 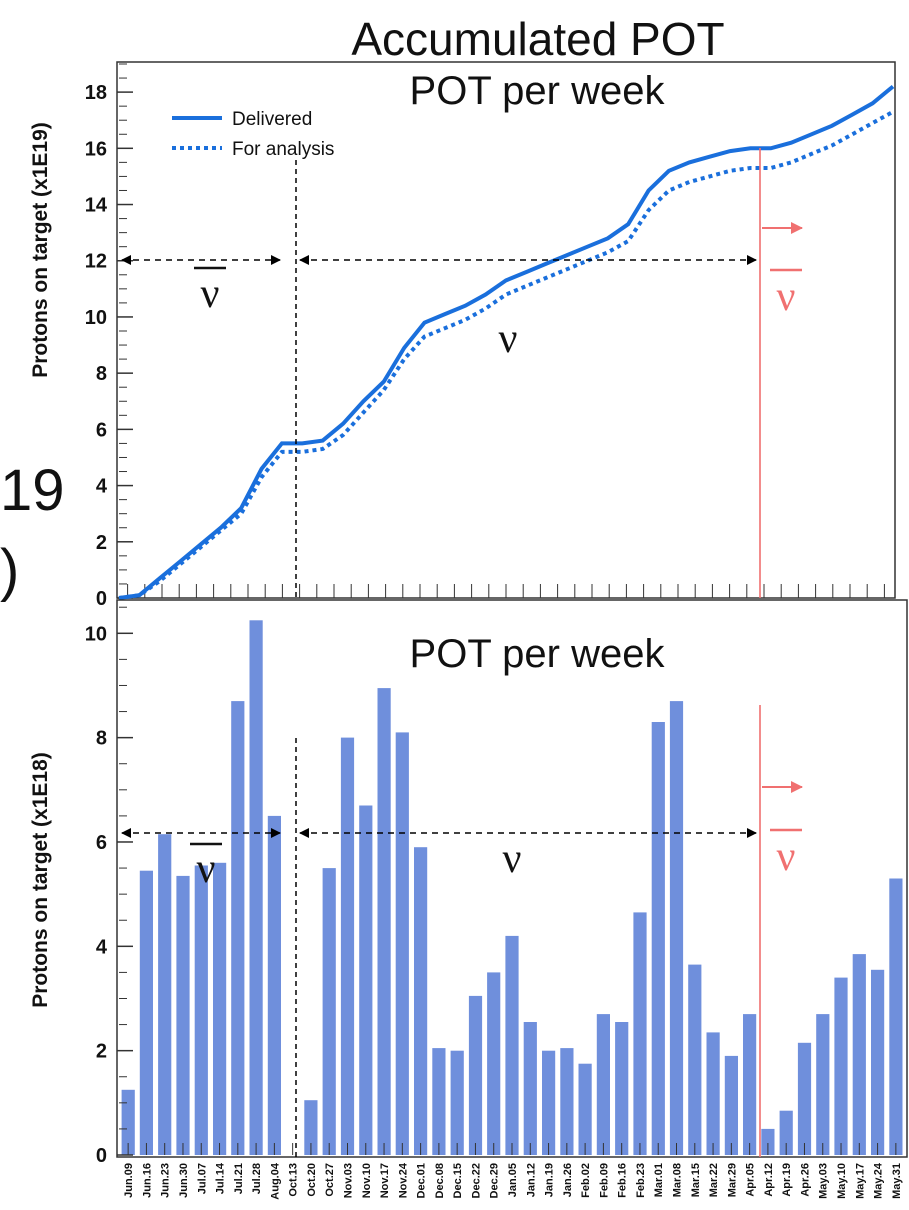 I want to click on bottom-x-tick-label: Dec.01, so click(x=422, y=1180).